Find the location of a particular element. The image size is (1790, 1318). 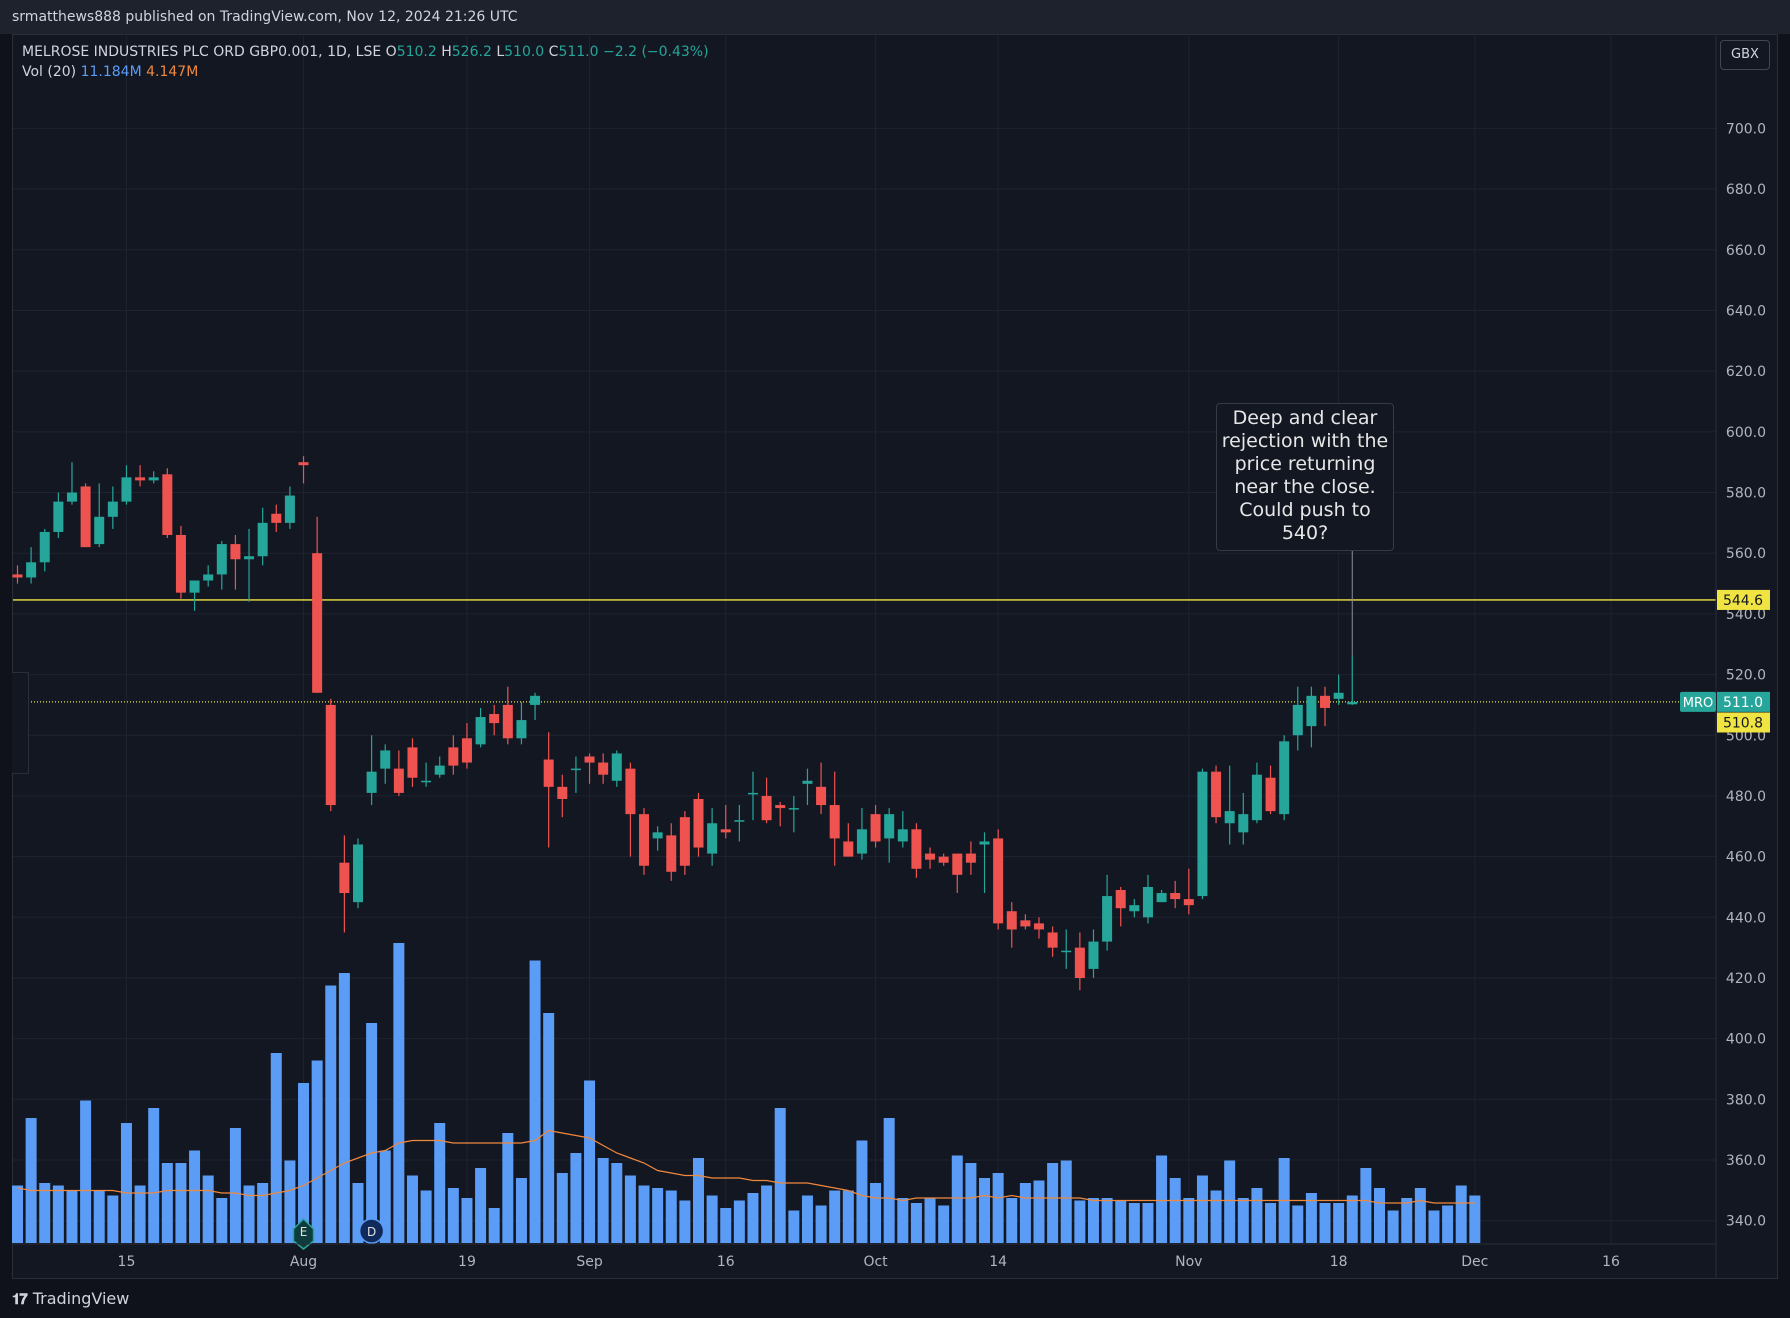

earnings-marker-icon: E is located at coordinates (303, 1233).